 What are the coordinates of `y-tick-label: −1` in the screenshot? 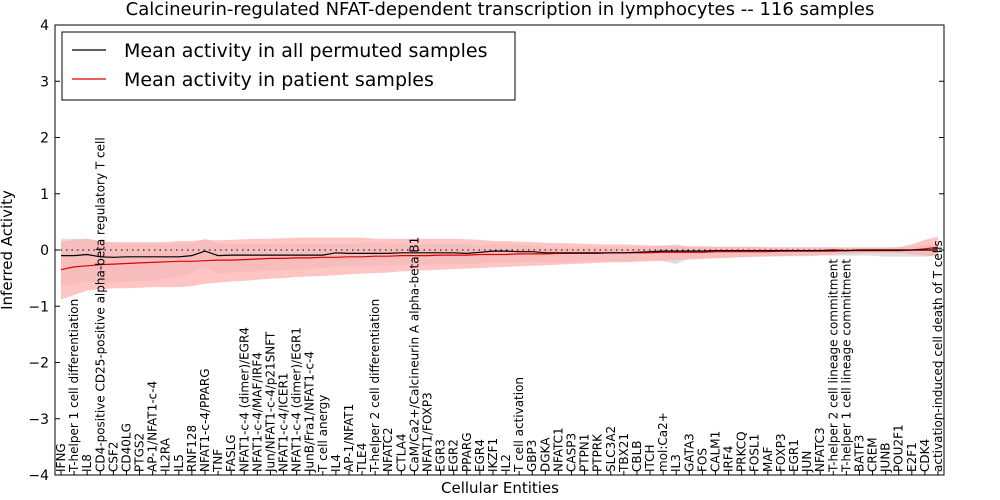 It's located at (38, 307).